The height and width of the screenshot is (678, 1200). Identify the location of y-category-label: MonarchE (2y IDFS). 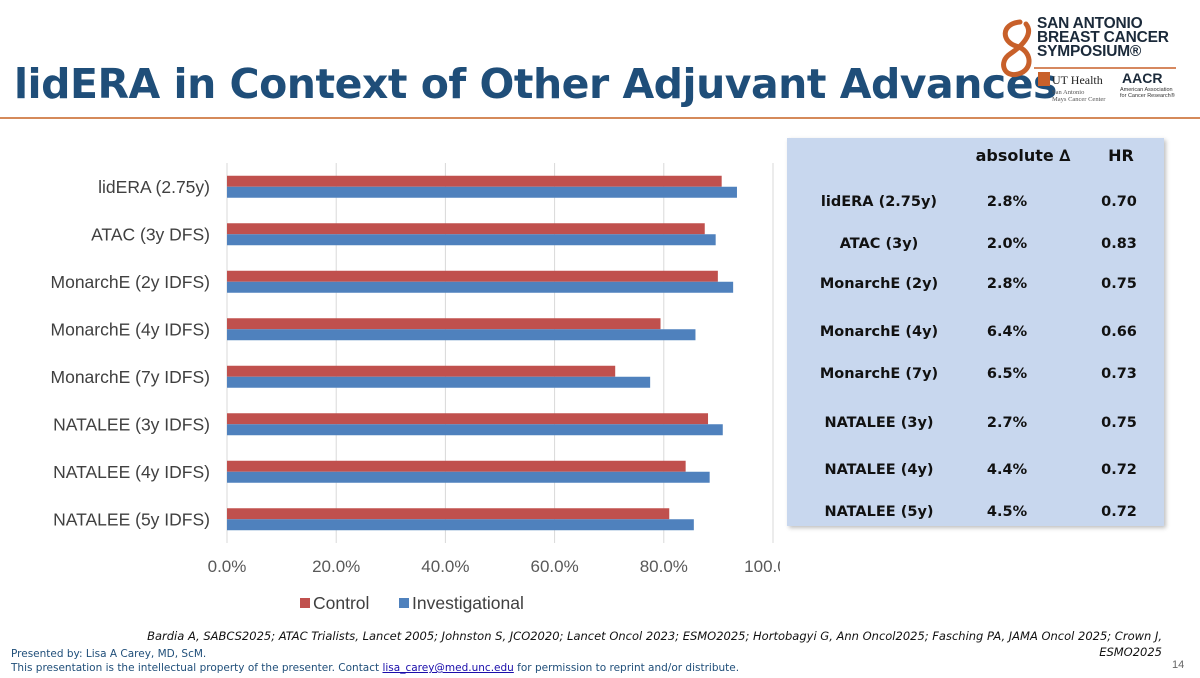
(130, 282).